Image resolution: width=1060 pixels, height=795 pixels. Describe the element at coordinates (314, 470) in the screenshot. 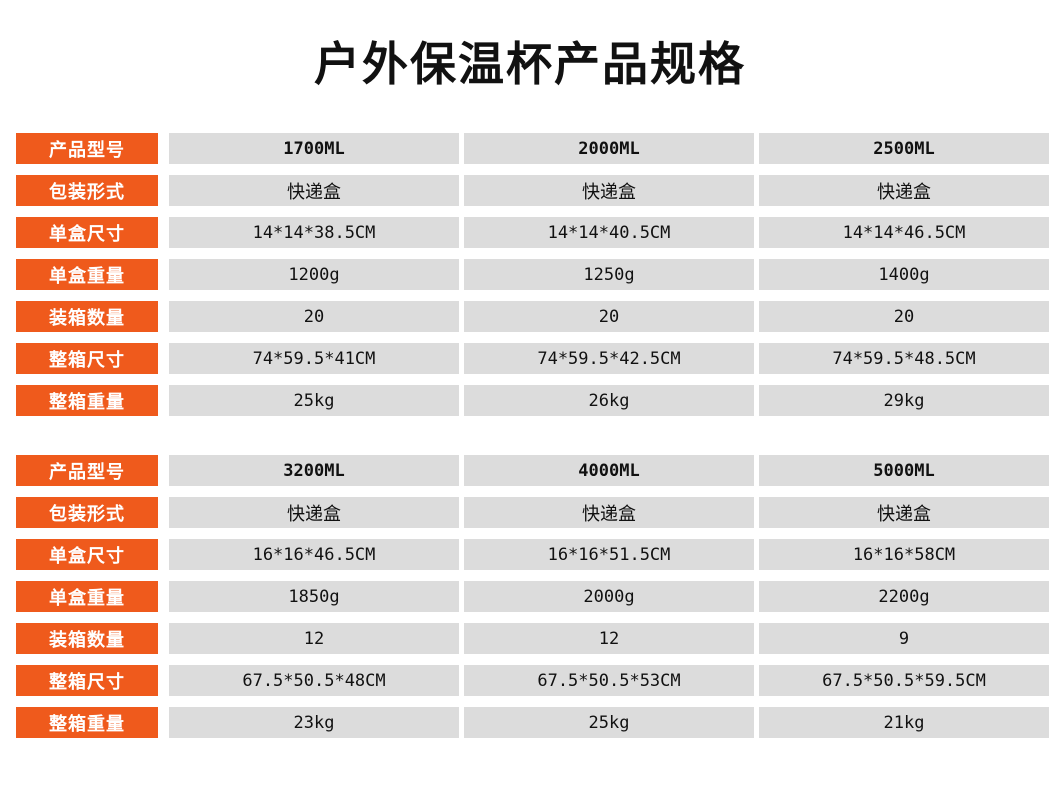

I see `table-cell: 3200ML` at that location.